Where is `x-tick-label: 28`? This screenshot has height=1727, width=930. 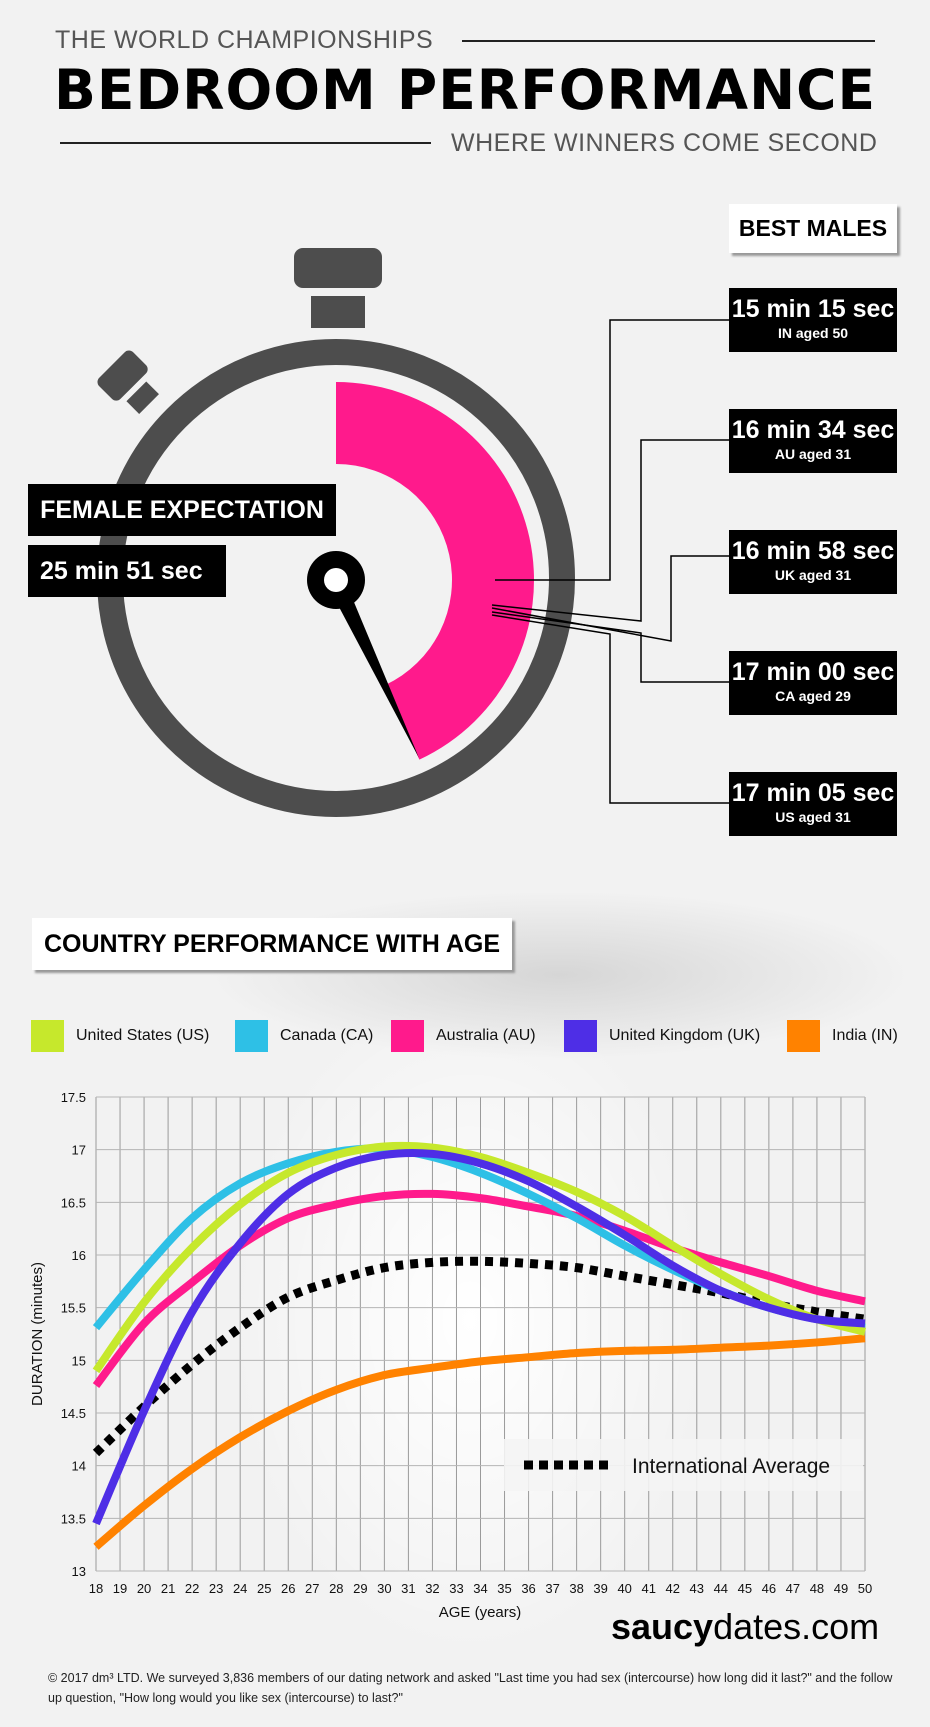 x-tick-label: 28 is located at coordinates (336, 1588).